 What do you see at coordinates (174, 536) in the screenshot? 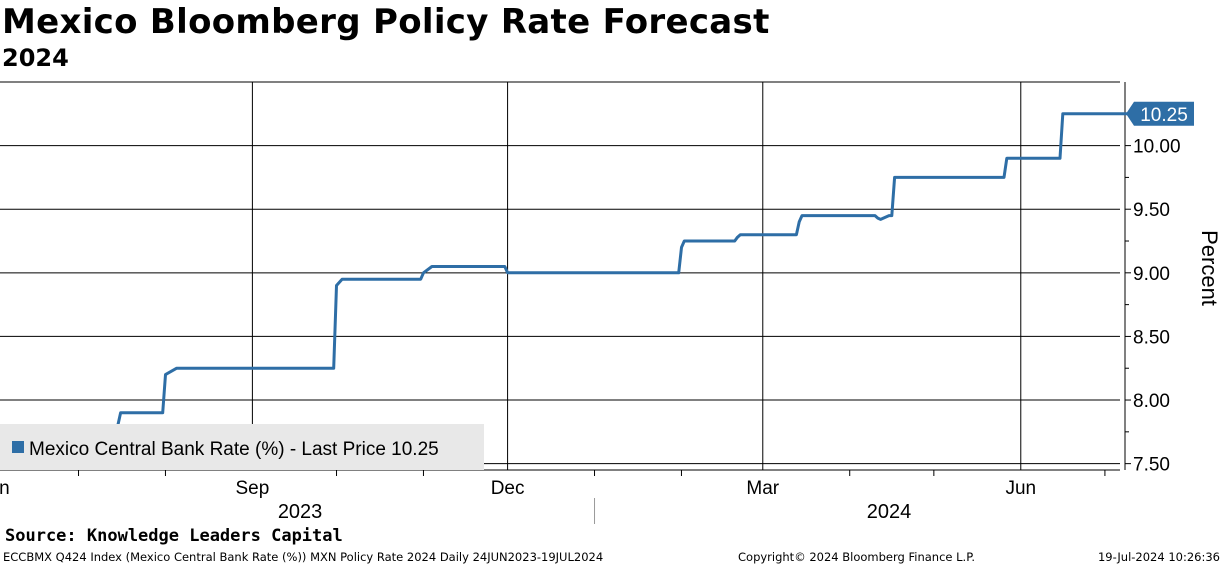
I see `source-note: Source: Knowledge Leaders Capital` at bounding box center [174, 536].